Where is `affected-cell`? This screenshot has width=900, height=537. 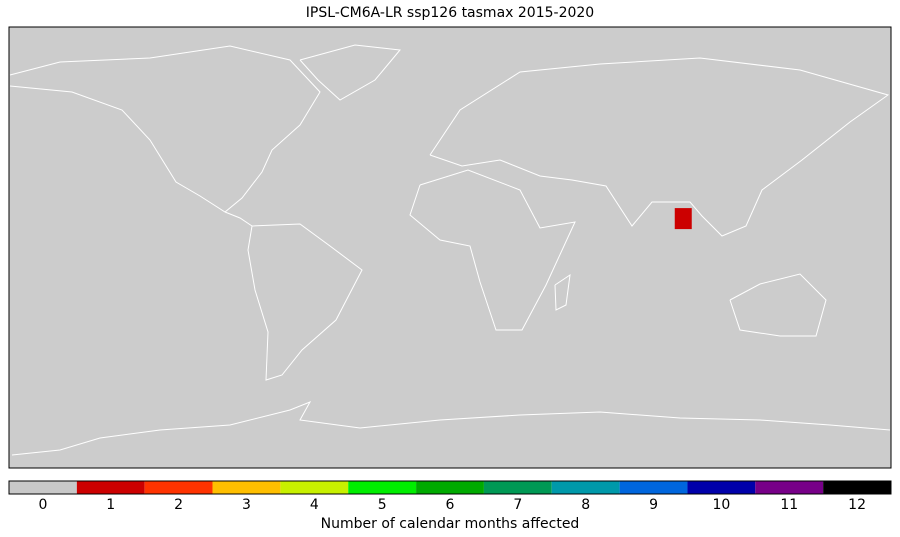
affected-cell is located at coordinates (683, 219).